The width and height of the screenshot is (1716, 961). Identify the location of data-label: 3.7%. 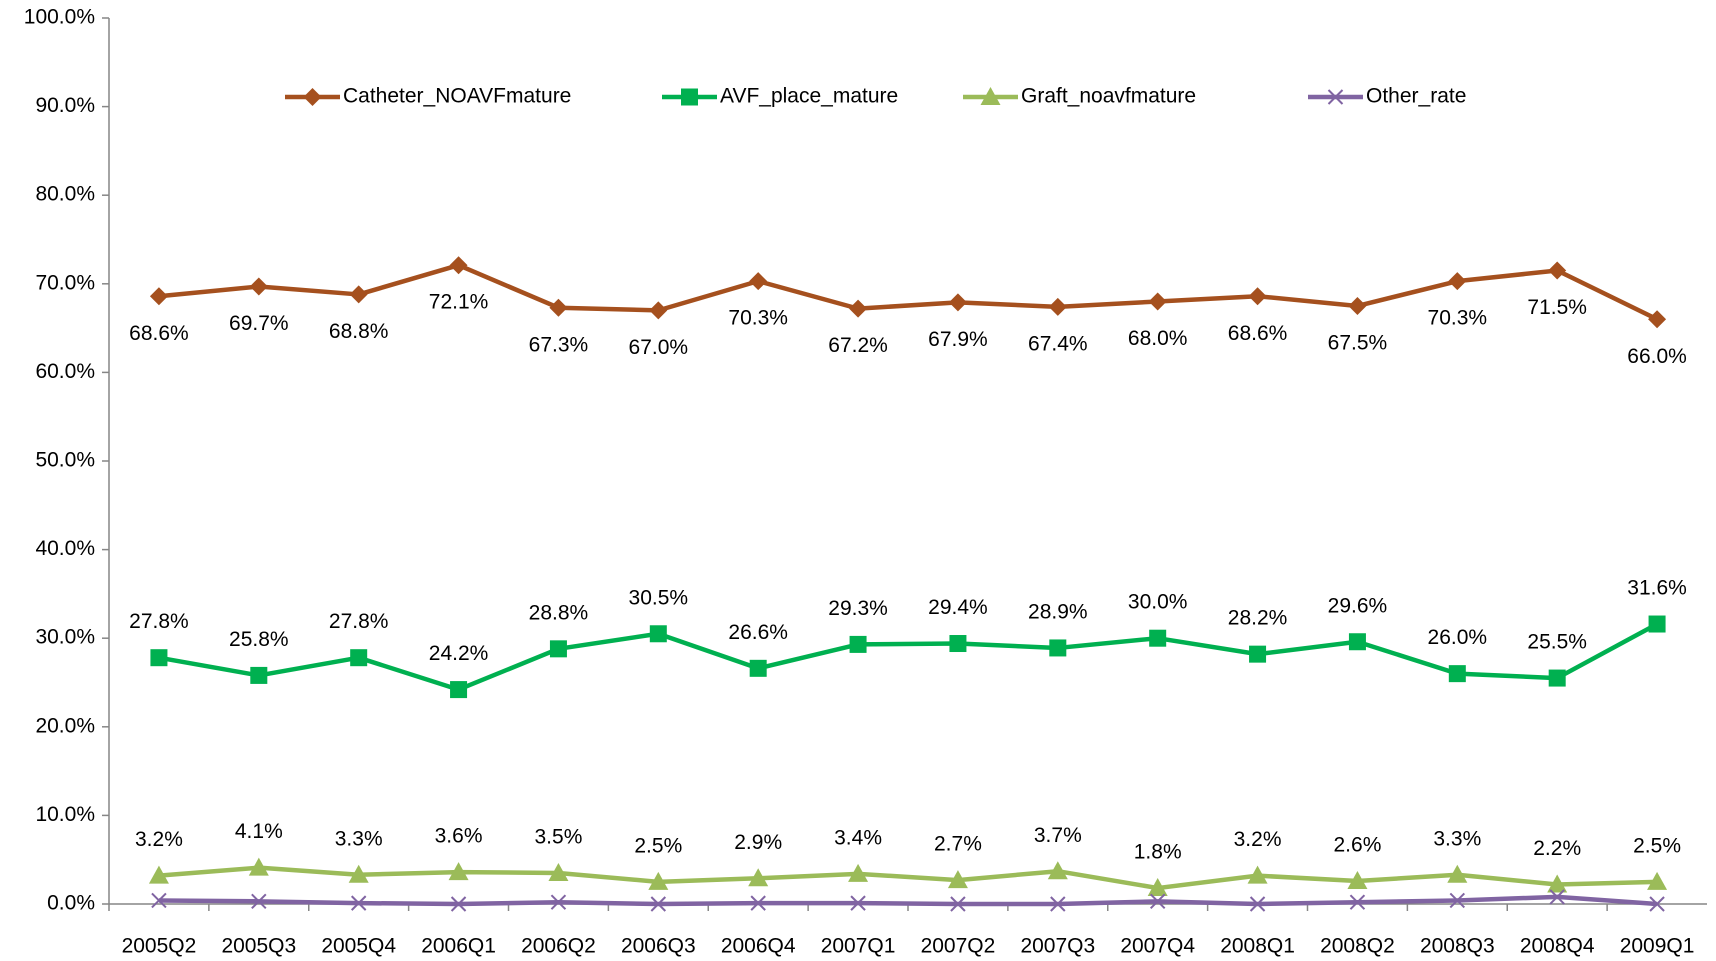
(1058, 835).